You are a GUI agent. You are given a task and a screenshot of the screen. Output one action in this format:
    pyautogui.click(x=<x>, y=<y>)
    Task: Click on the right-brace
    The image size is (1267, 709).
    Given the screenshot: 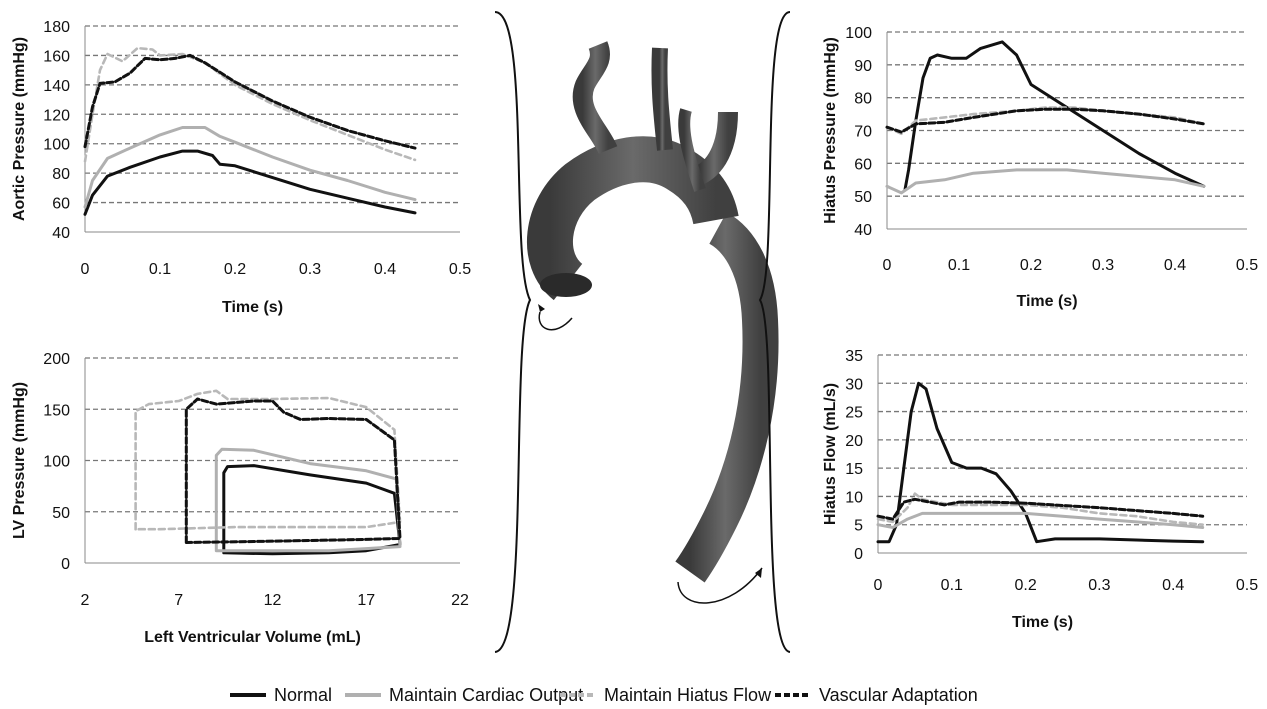 What is the action you would take?
    pyautogui.click(x=774, y=332)
    